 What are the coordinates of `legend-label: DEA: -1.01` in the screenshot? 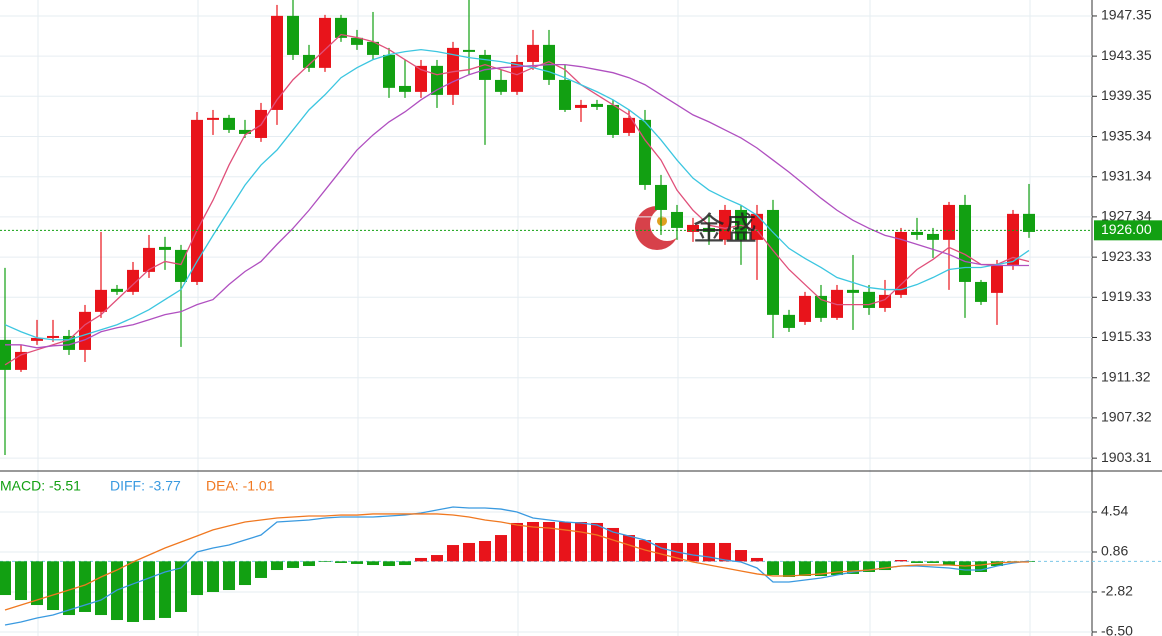 It's located at (240, 486).